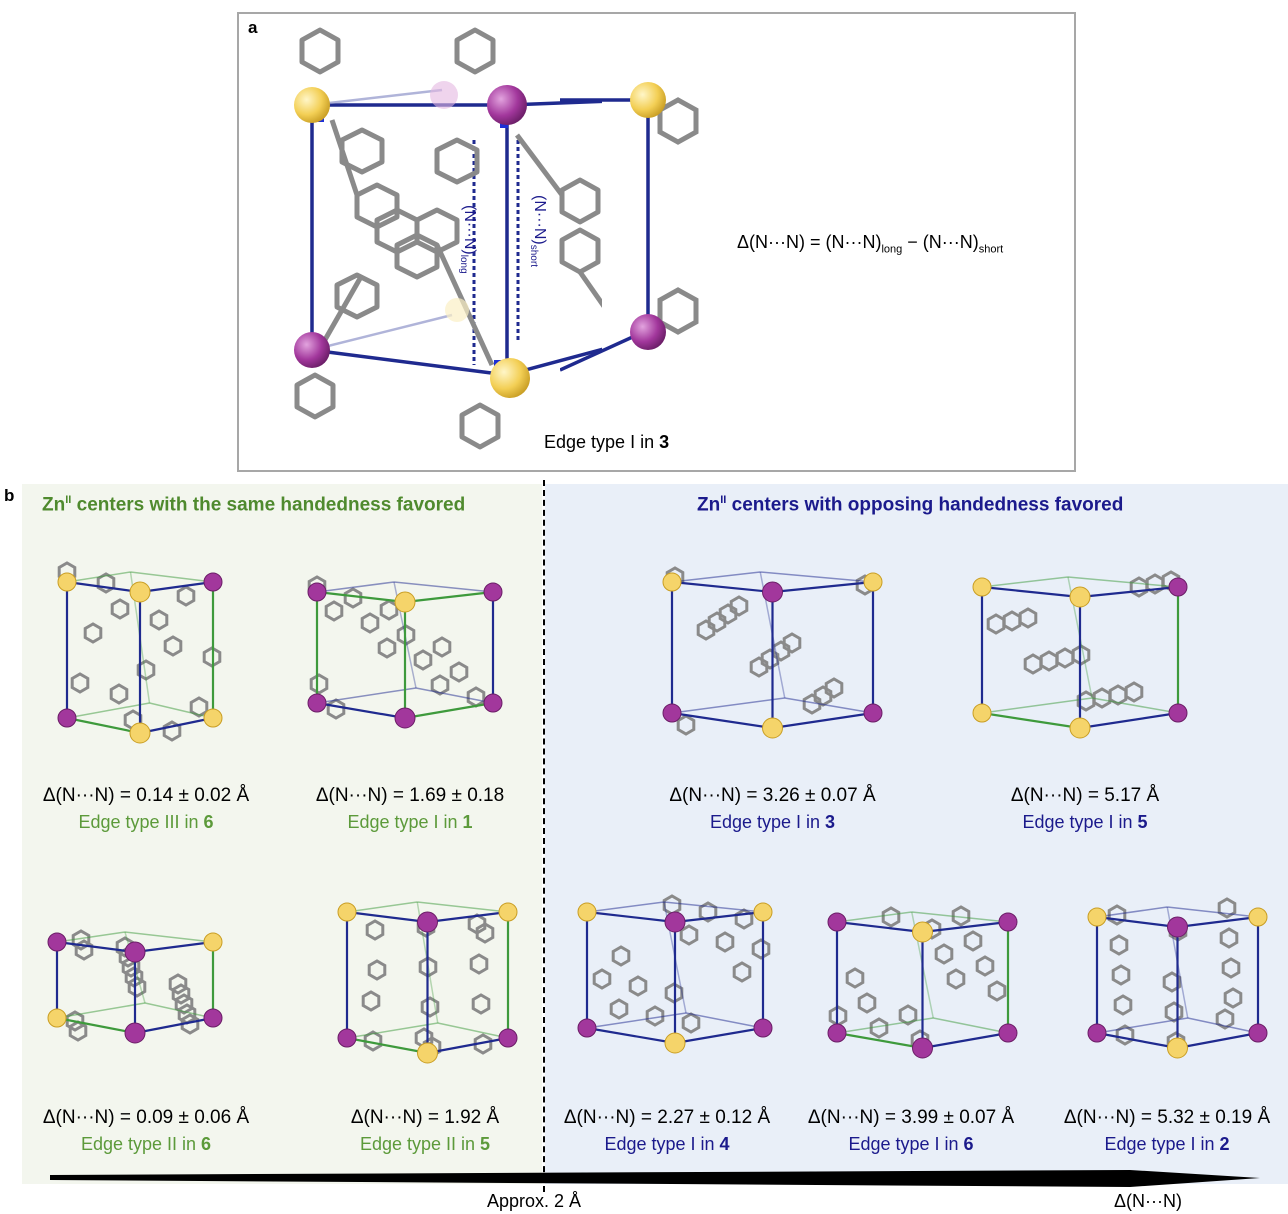 The width and height of the screenshot is (1288, 1214). Describe the element at coordinates (772, 822) in the screenshot. I see `edge-caption-3: Edge type I in 3` at that location.